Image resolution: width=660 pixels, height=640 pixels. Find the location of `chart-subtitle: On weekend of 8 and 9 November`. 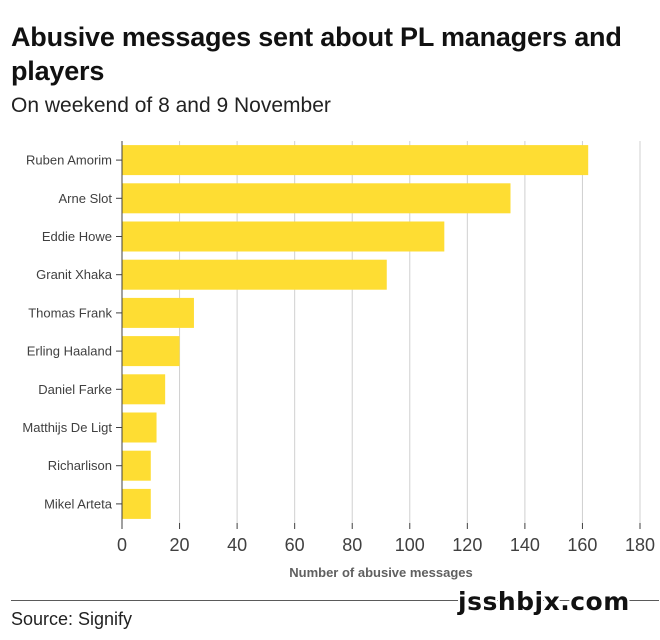

chart-subtitle: On weekend of 8 and 9 November is located at coordinates (171, 105).